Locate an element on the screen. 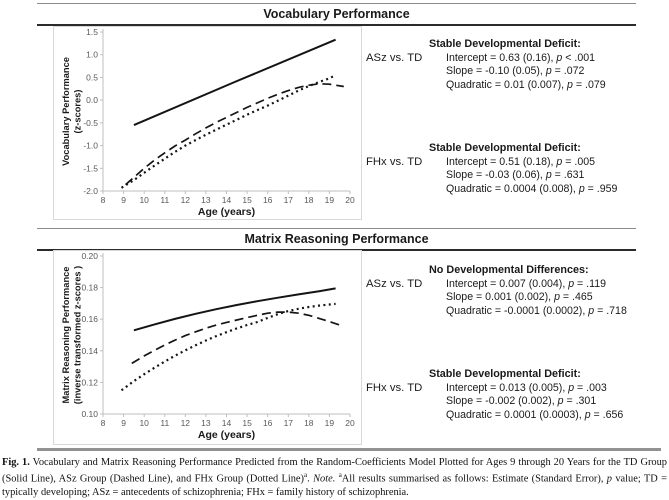  caption-note-label: Note. is located at coordinates (326, 479).